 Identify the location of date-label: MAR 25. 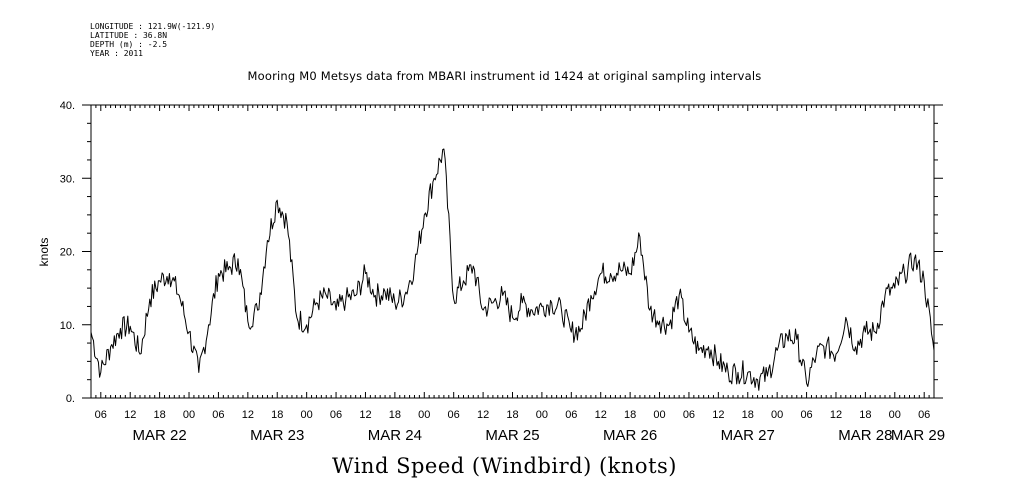
(512, 435).